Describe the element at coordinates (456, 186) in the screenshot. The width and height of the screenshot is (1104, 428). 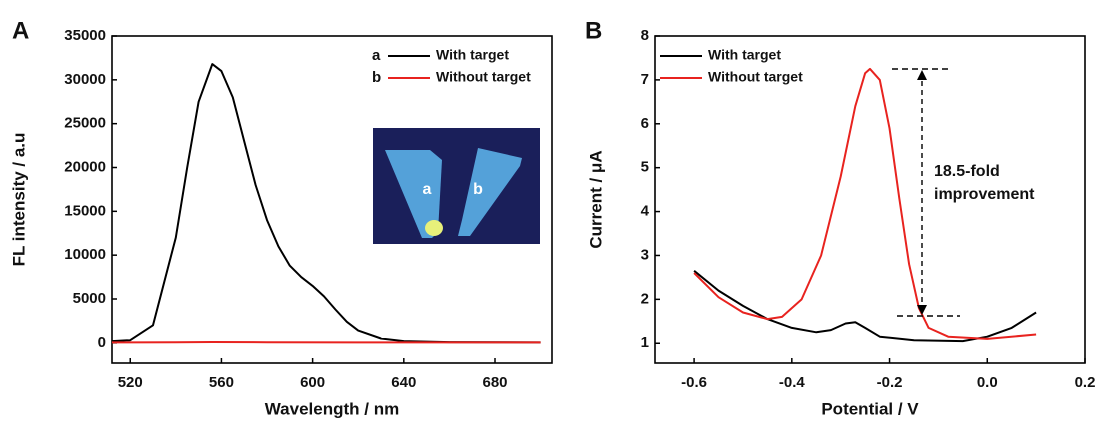
I see `inset-photo` at that location.